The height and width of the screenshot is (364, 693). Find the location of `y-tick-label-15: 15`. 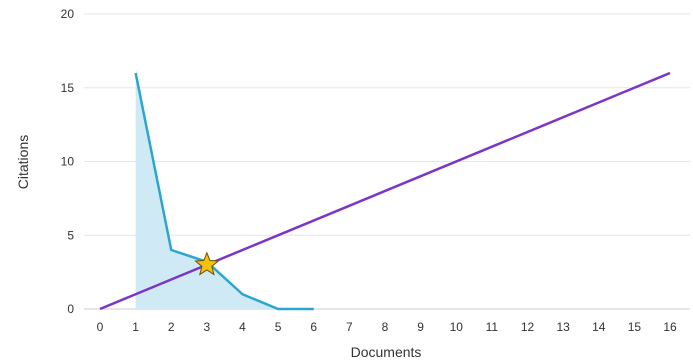

y-tick-label-15: 15 is located at coordinates (68, 88).